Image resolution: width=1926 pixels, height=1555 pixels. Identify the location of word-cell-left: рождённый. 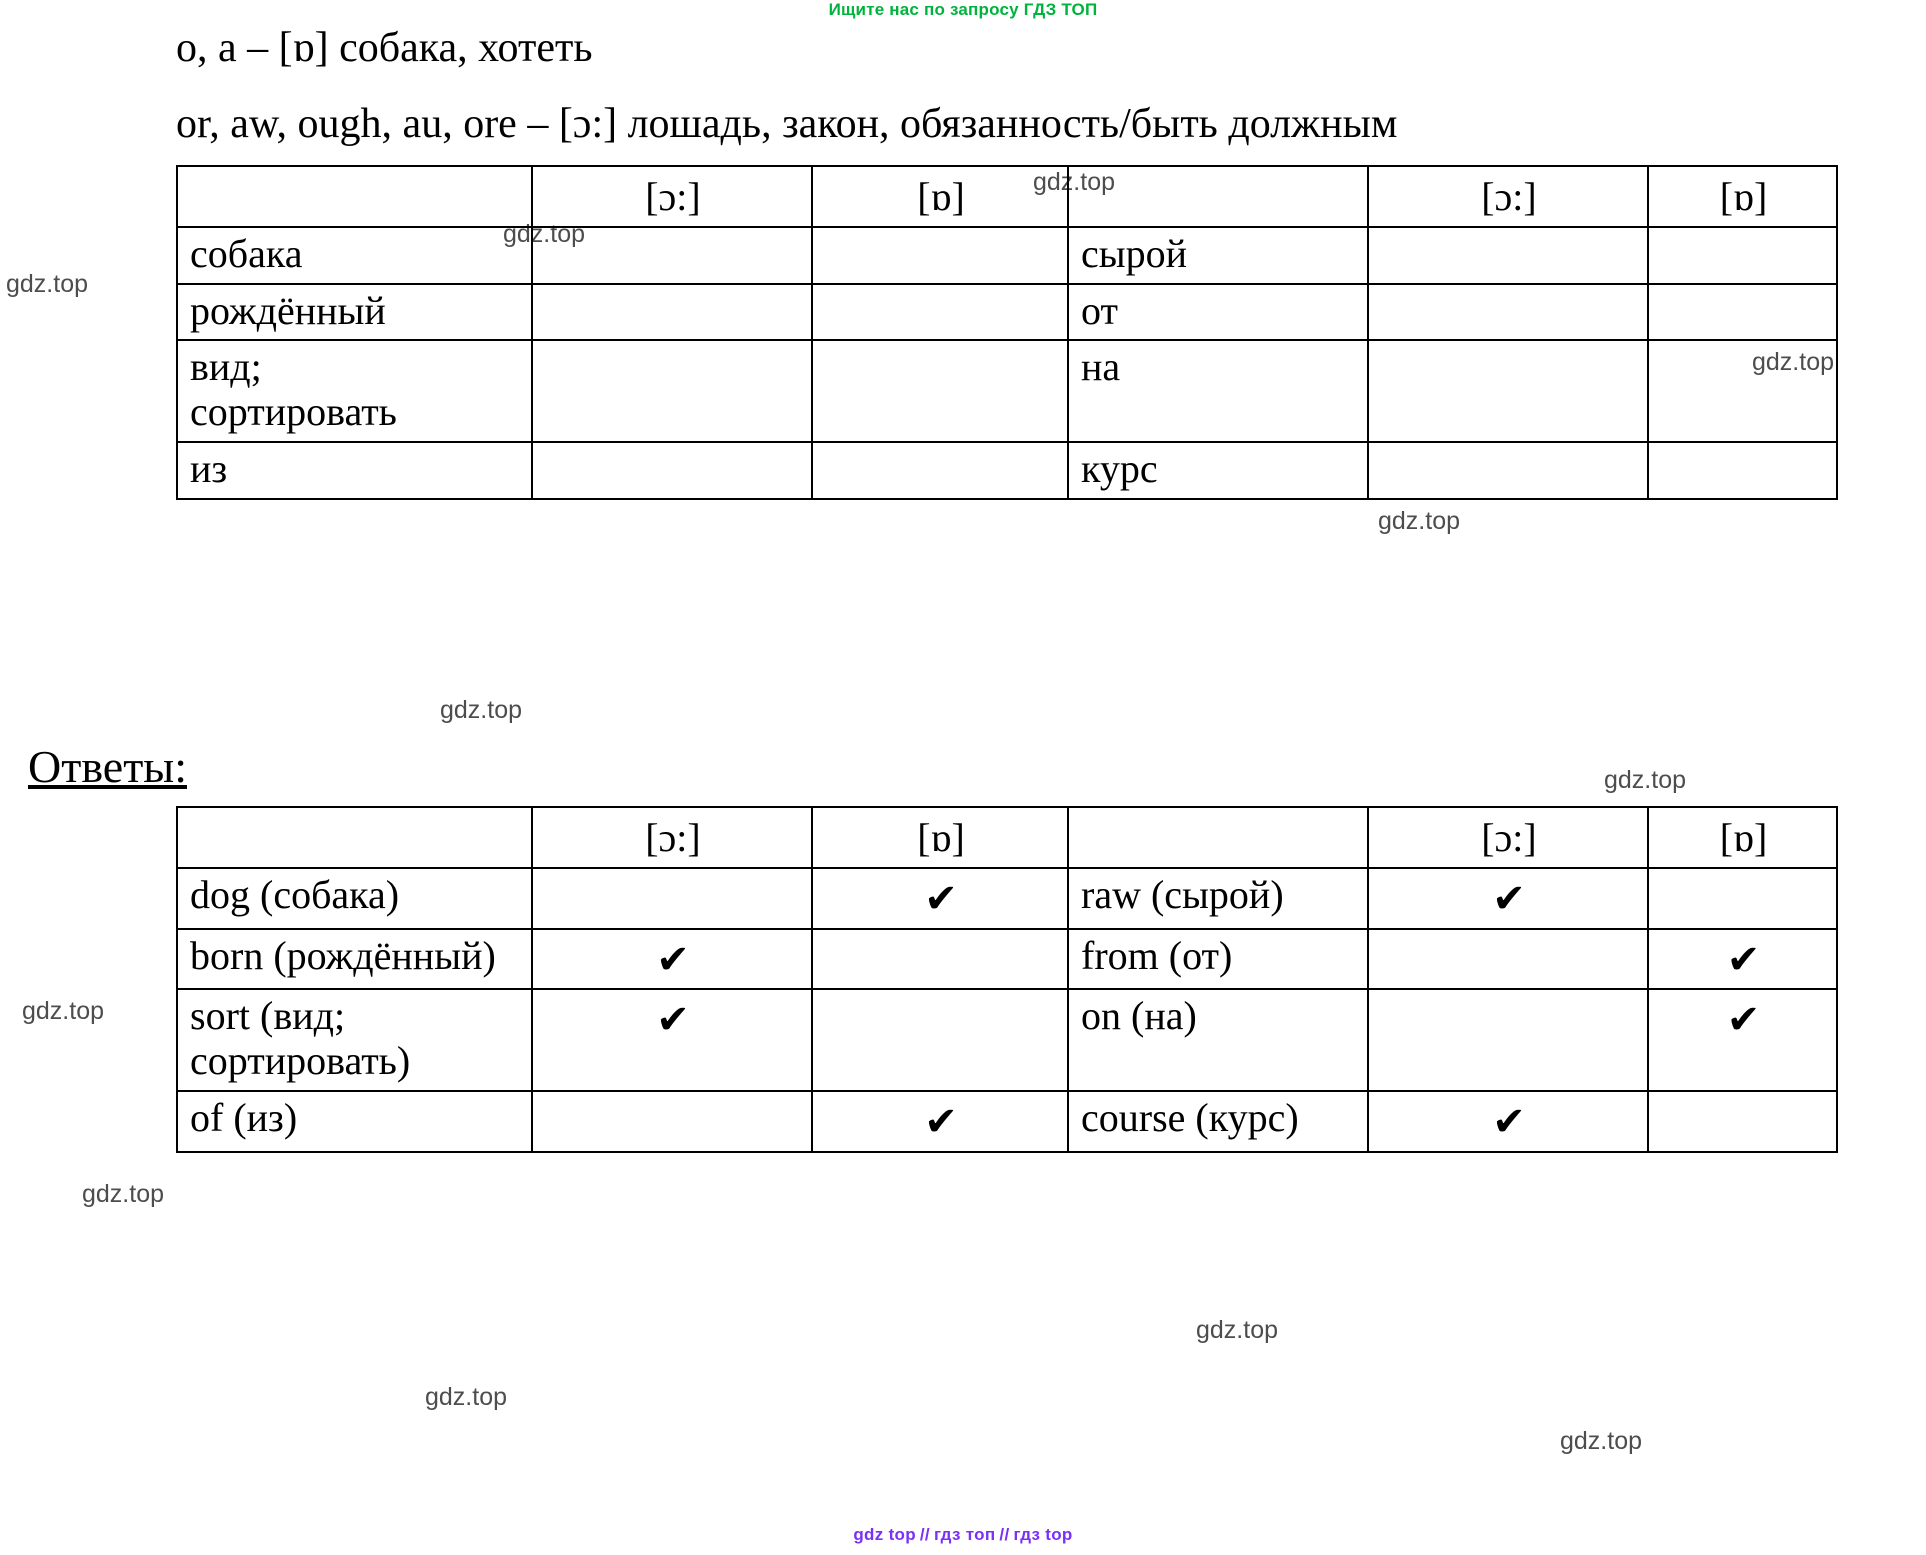
(354, 312).